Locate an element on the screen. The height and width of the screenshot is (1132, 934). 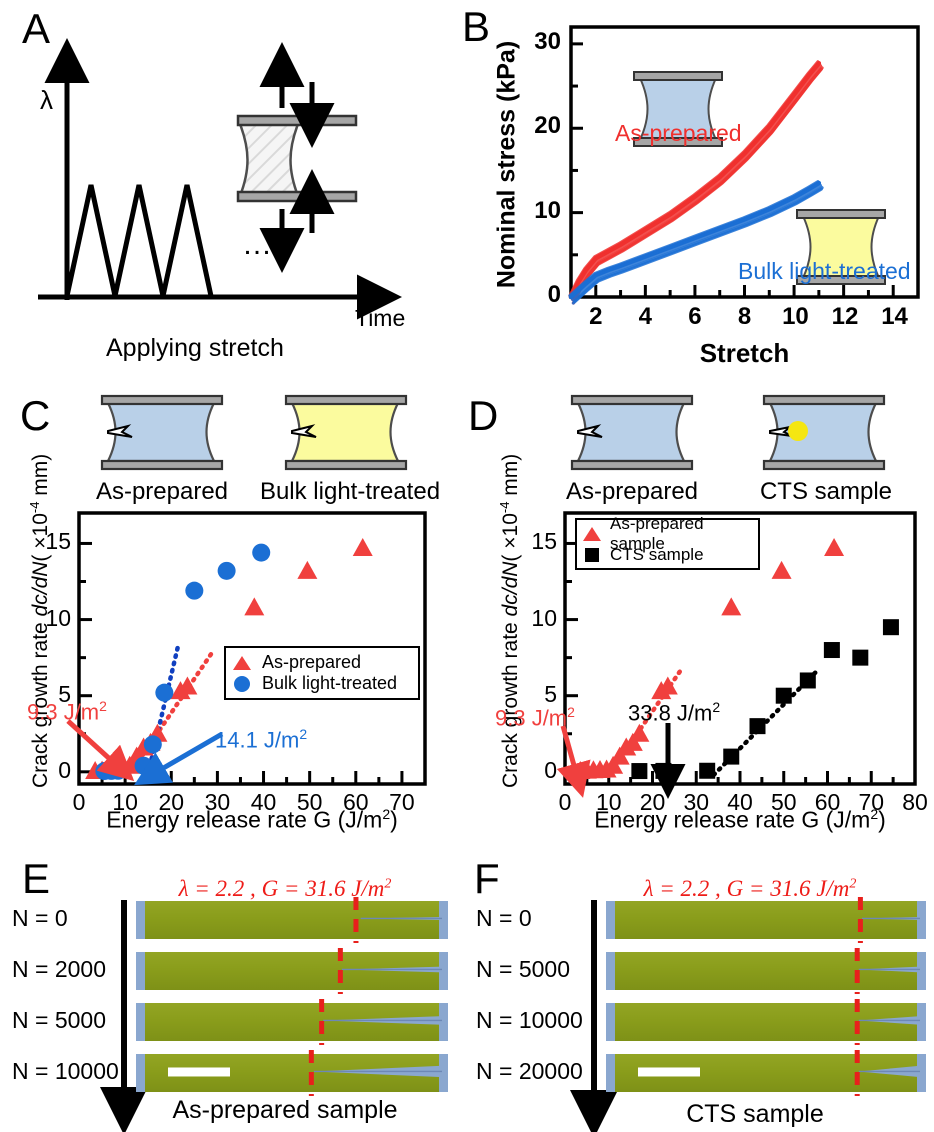
panel-d-annotation-black: 33.8 J/m2 is located at coordinates (674, 712).